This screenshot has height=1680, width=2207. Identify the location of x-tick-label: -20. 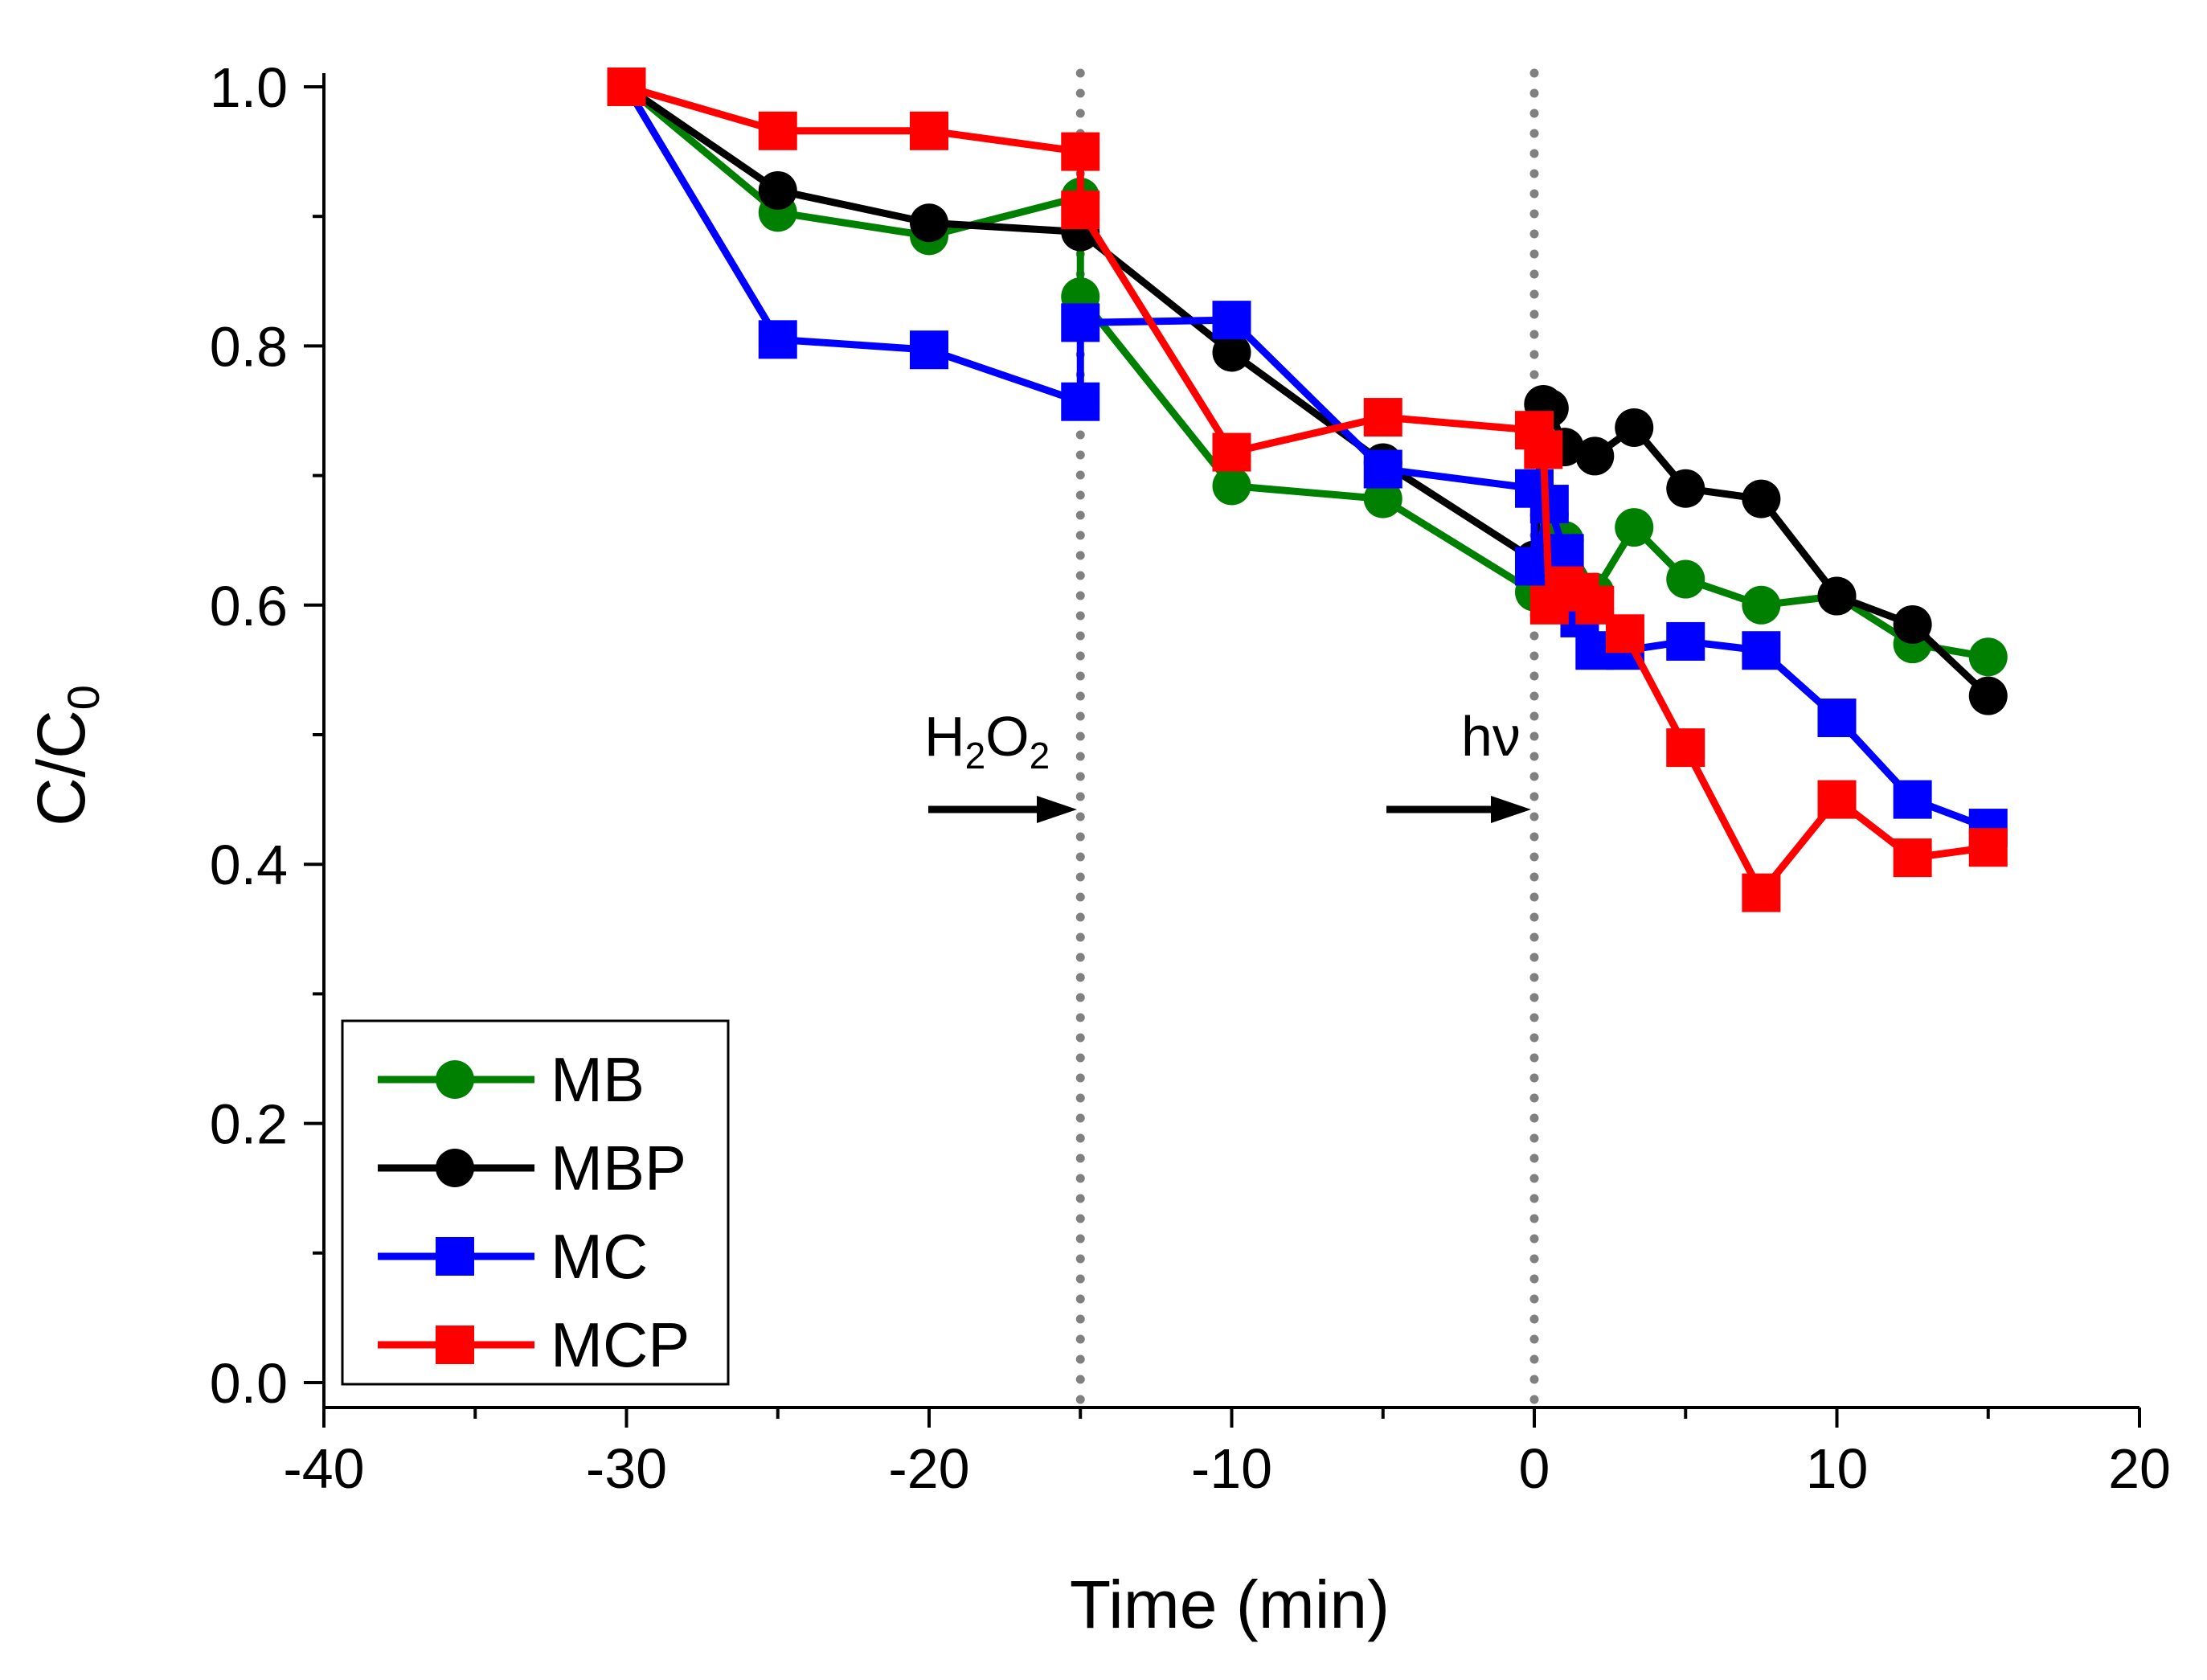
(929, 1468).